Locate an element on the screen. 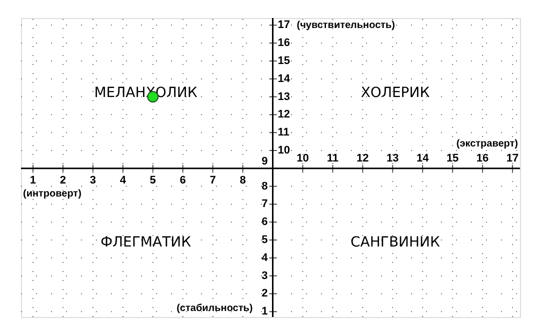 This screenshot has width=547, height=335. y2-tick-label: 15 is located at coordinates (284, 60).